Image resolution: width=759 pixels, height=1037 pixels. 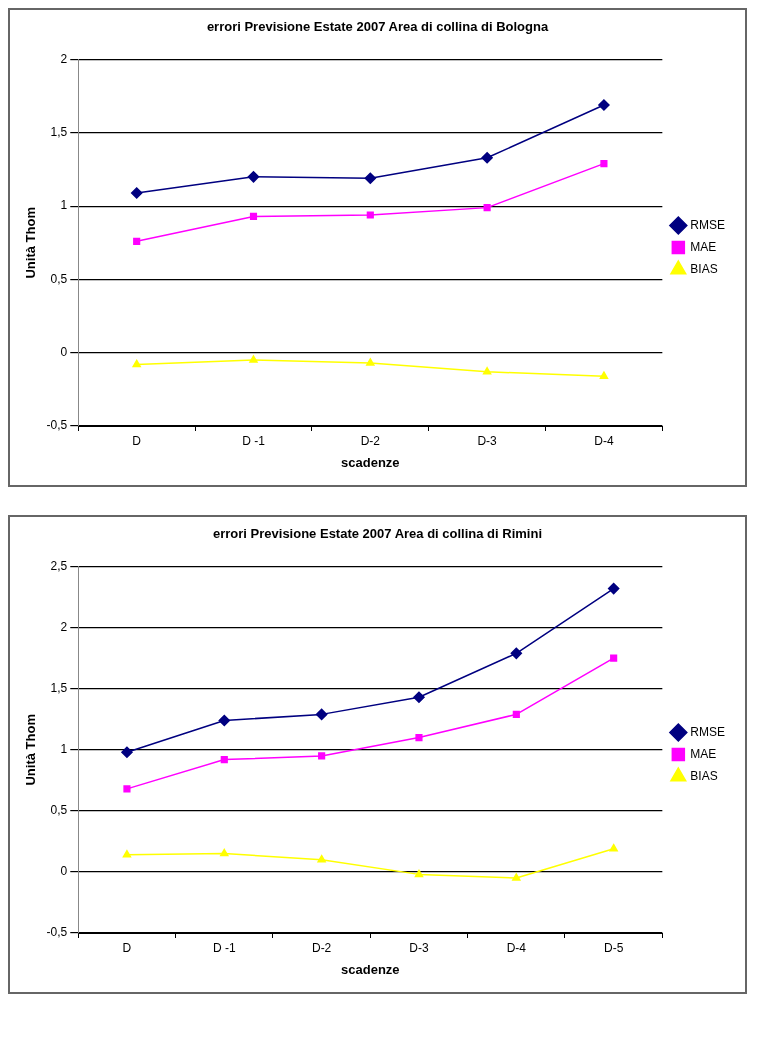 I want to click on chart-title: errori Previsione Estate 2007 Area di collina di Rimini, so click(x=377, y=534).